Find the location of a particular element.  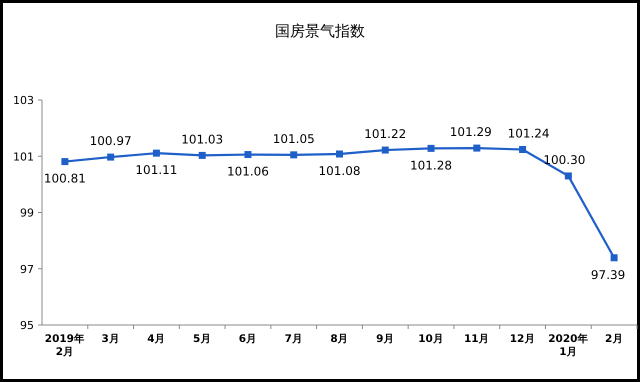

x-tick-label: 2019年 2月 is located at coordinates (64, 345).